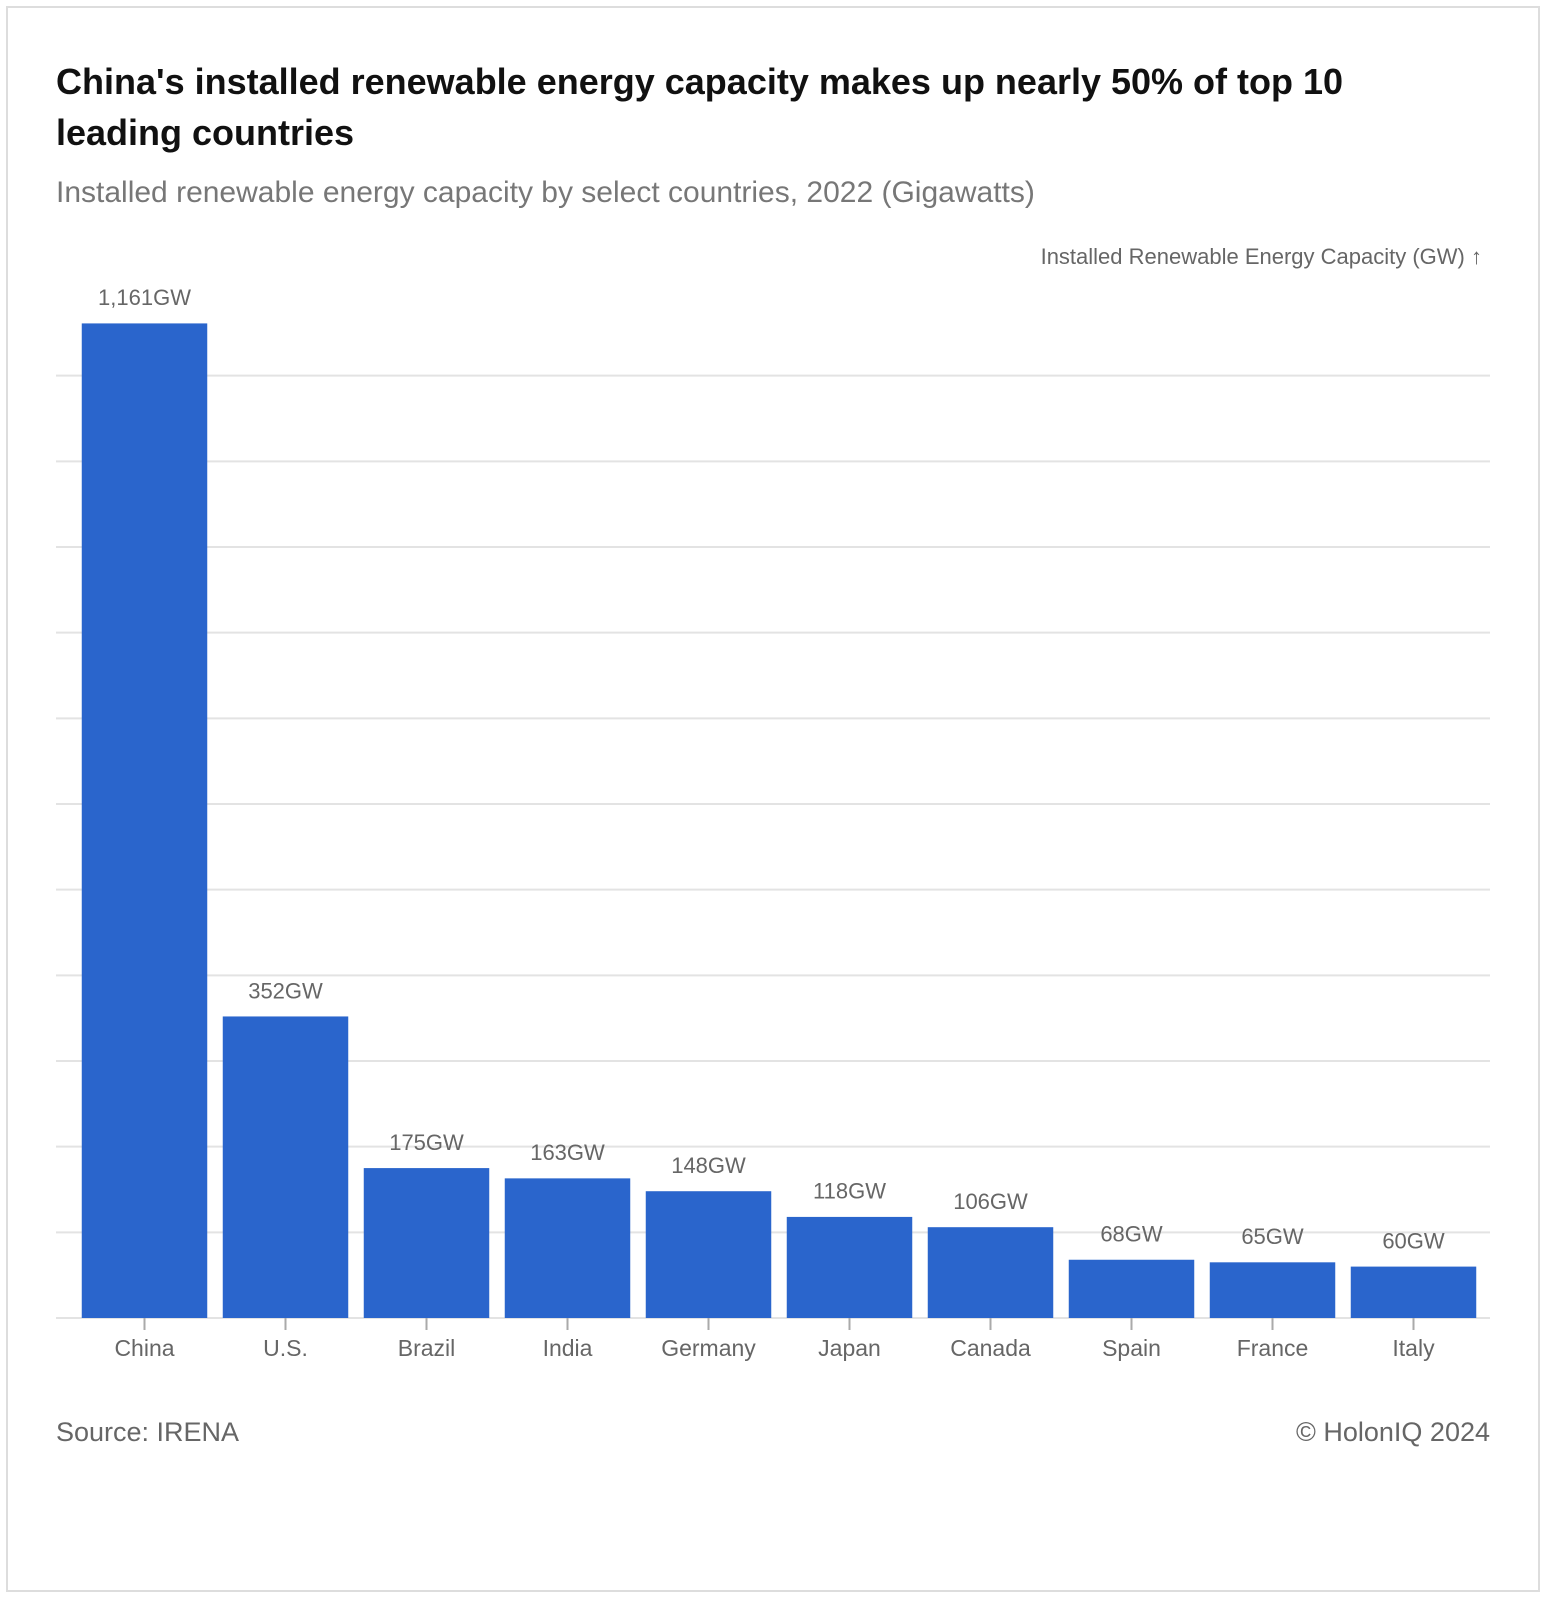 The width and height of the screenshot is (1548, 1600). Describe the element at coordinates (567, 1152) in the screenshot. I see `value-label: 163GW` at that location.